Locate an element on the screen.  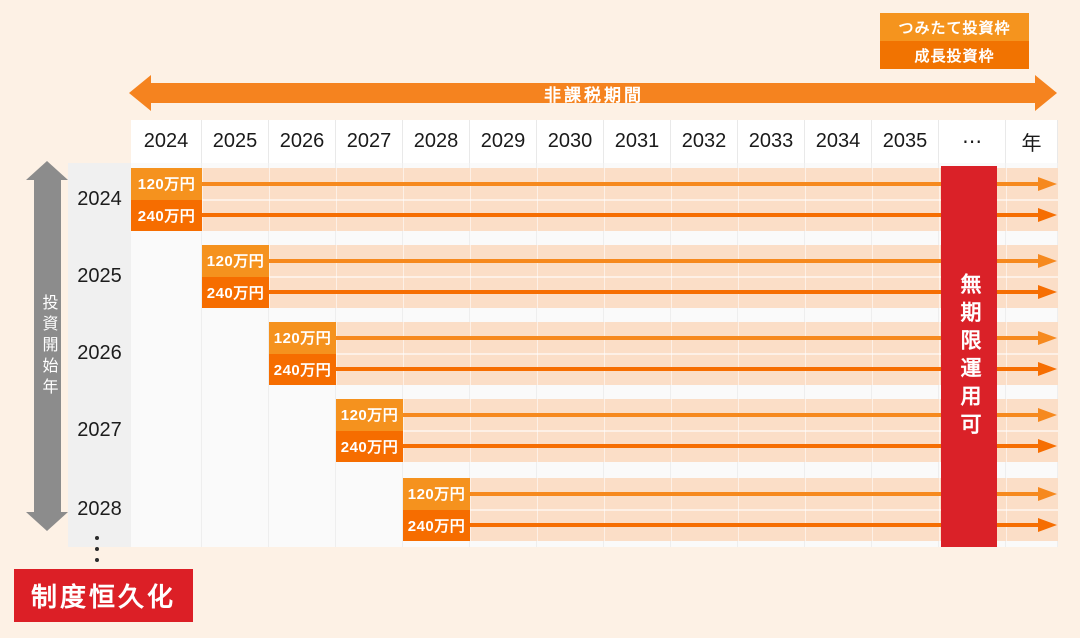
year-band-2024 is located at coordinates (594, 199).